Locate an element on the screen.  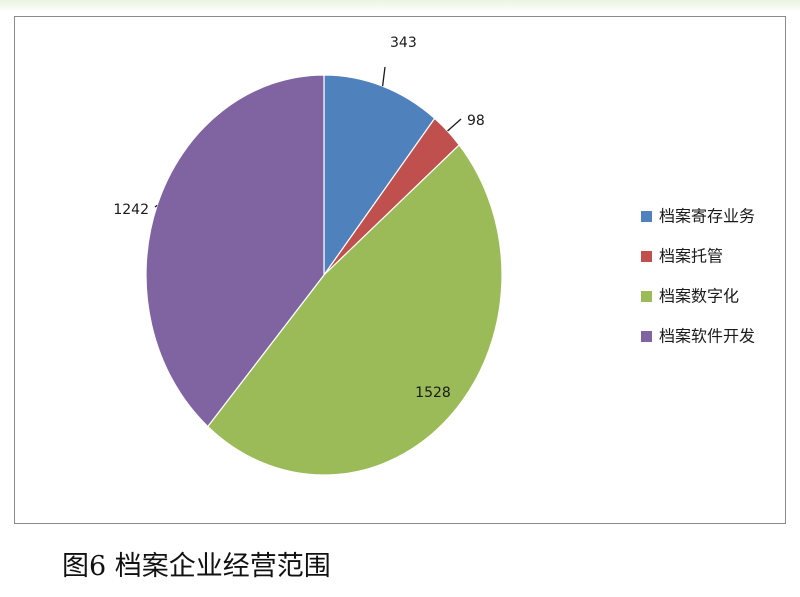
legend-label-series-4: 档案软件开发 is located at coordinates (707, 336).